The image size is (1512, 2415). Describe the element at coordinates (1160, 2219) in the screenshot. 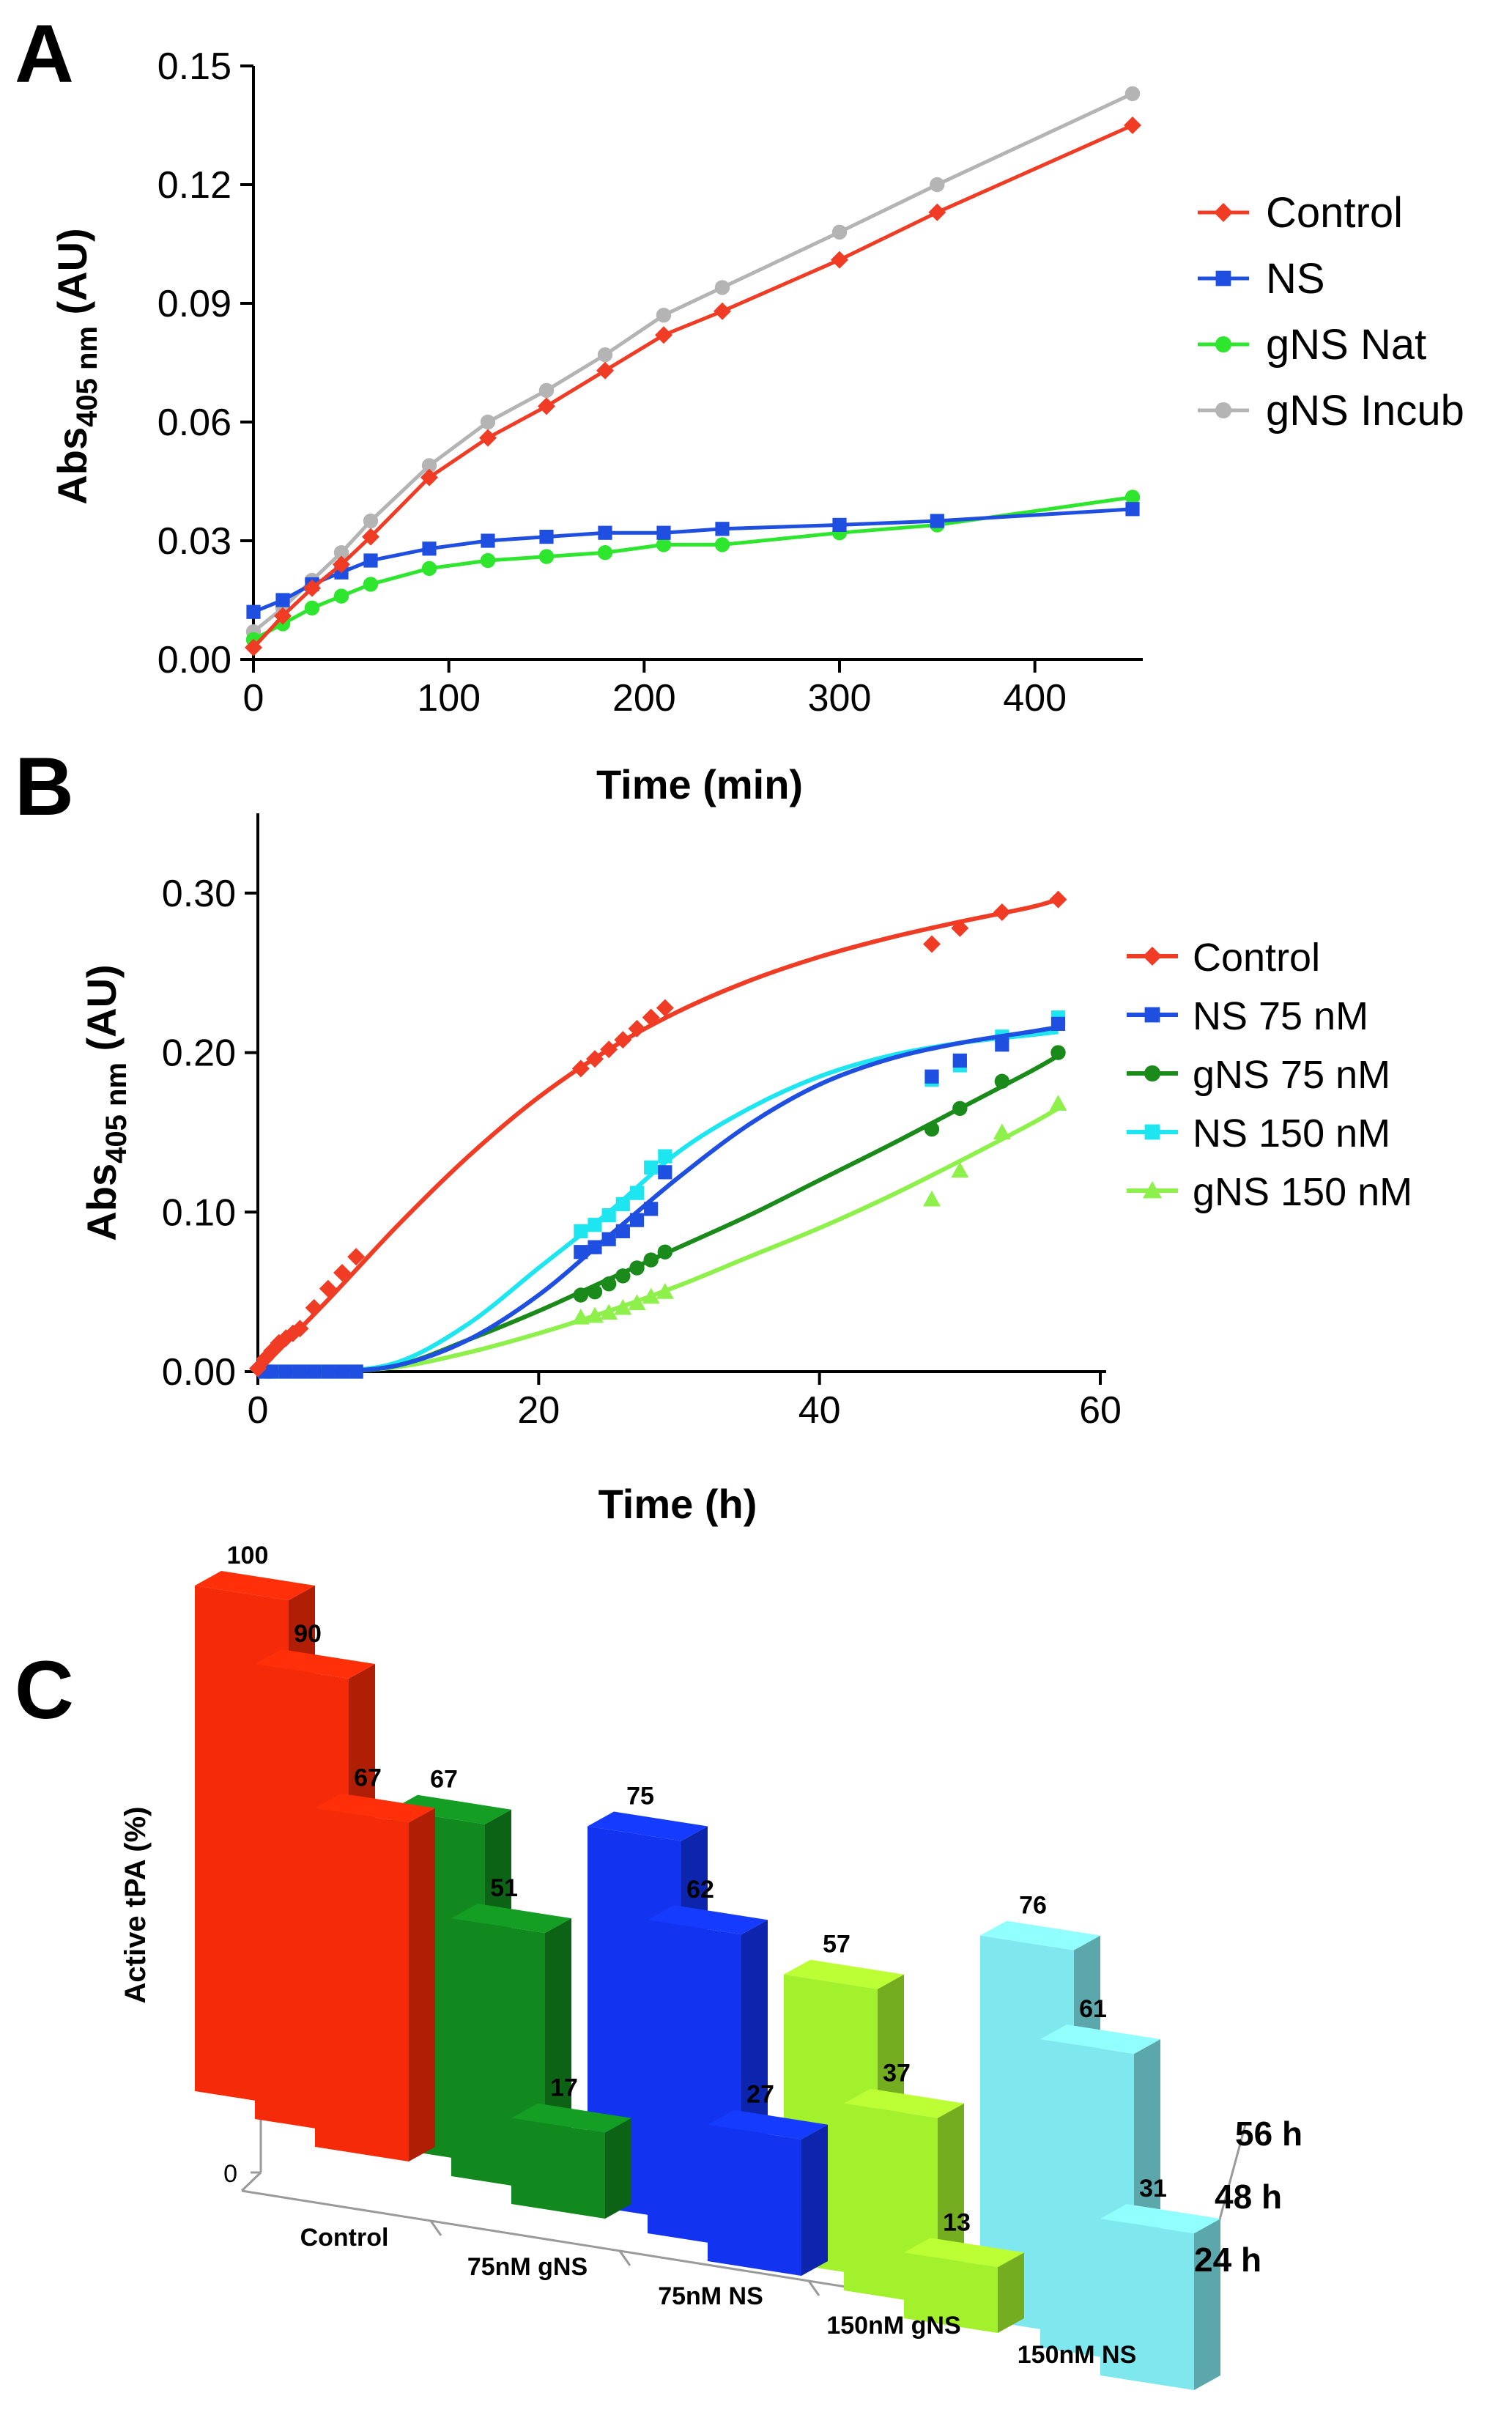

I see `panel-c-bar-top-150nm-ns-24-h` at that location.